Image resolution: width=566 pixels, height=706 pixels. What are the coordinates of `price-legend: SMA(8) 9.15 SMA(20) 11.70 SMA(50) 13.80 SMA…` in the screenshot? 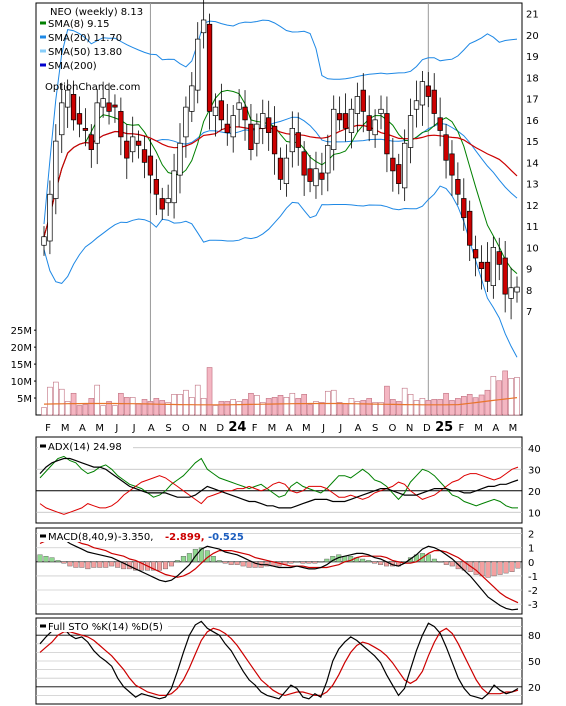 It's located at (81, 45).